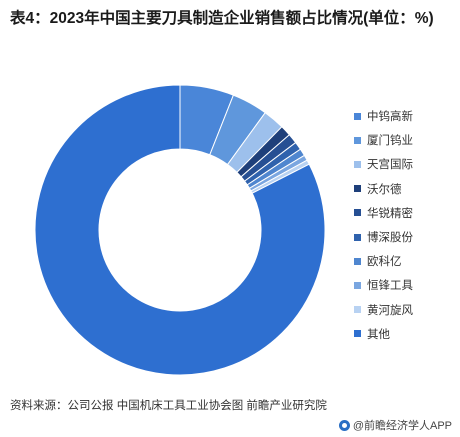 Image resolution: width=460 pixels, height=437 pixels. What do you see at coordinates (222, 18) in the screenshot?
I see `chart-title: 表4：2023年中国主要刀具制造企业销售额占比情况(单位：%)` at bounding box center [222, 18].